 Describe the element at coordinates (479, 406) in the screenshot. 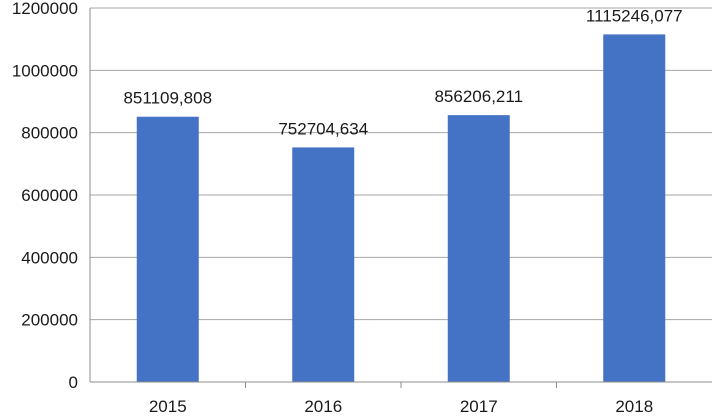

I see `x-tick-label: 2017` at that location.